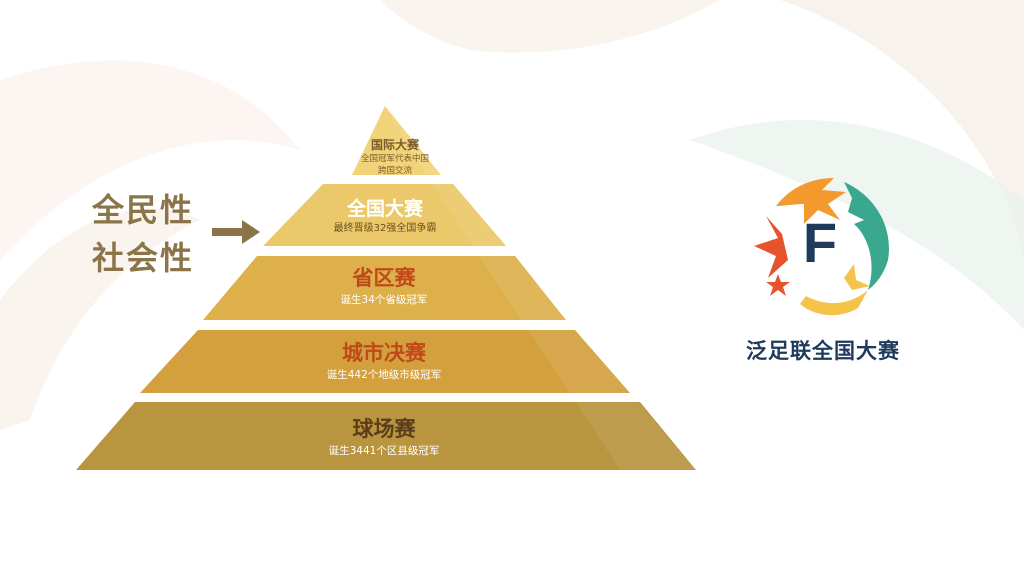 This screenshot has height=576, width=1024. What do you see at coordinates (823, 351) in the screenshot?
I see `brand-name: 泛足联全国大赛` at bounding box center [823, 351].